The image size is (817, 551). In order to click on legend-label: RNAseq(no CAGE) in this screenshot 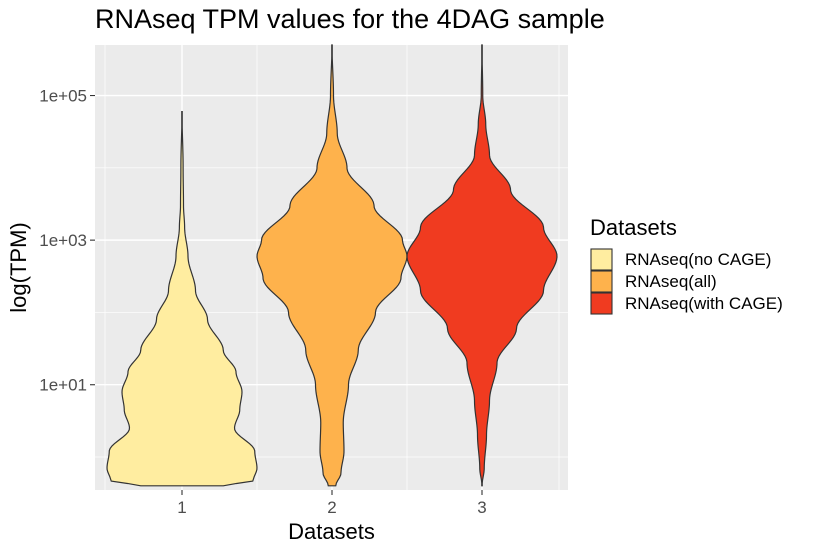, I will do `click(698, 259)`.